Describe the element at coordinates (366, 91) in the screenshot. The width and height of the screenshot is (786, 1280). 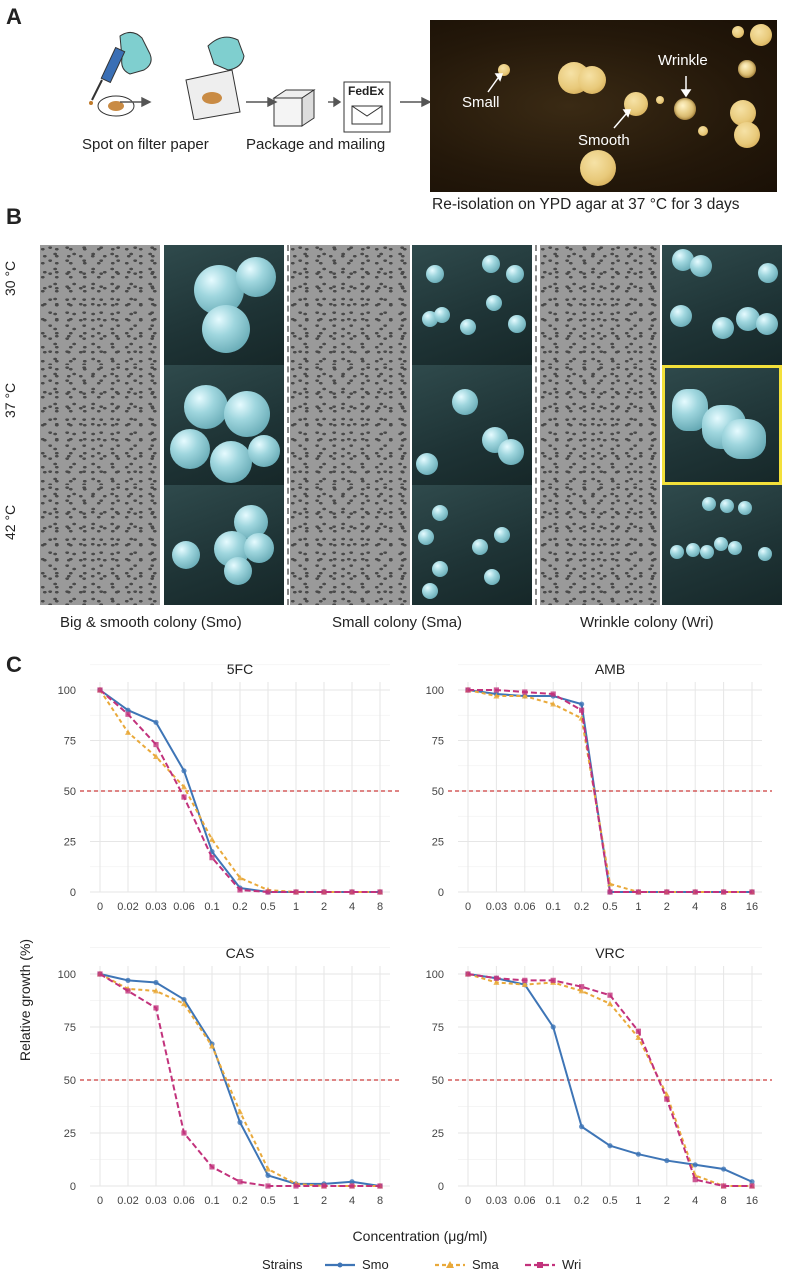
I see `fedex-label: FedEx` at that location.